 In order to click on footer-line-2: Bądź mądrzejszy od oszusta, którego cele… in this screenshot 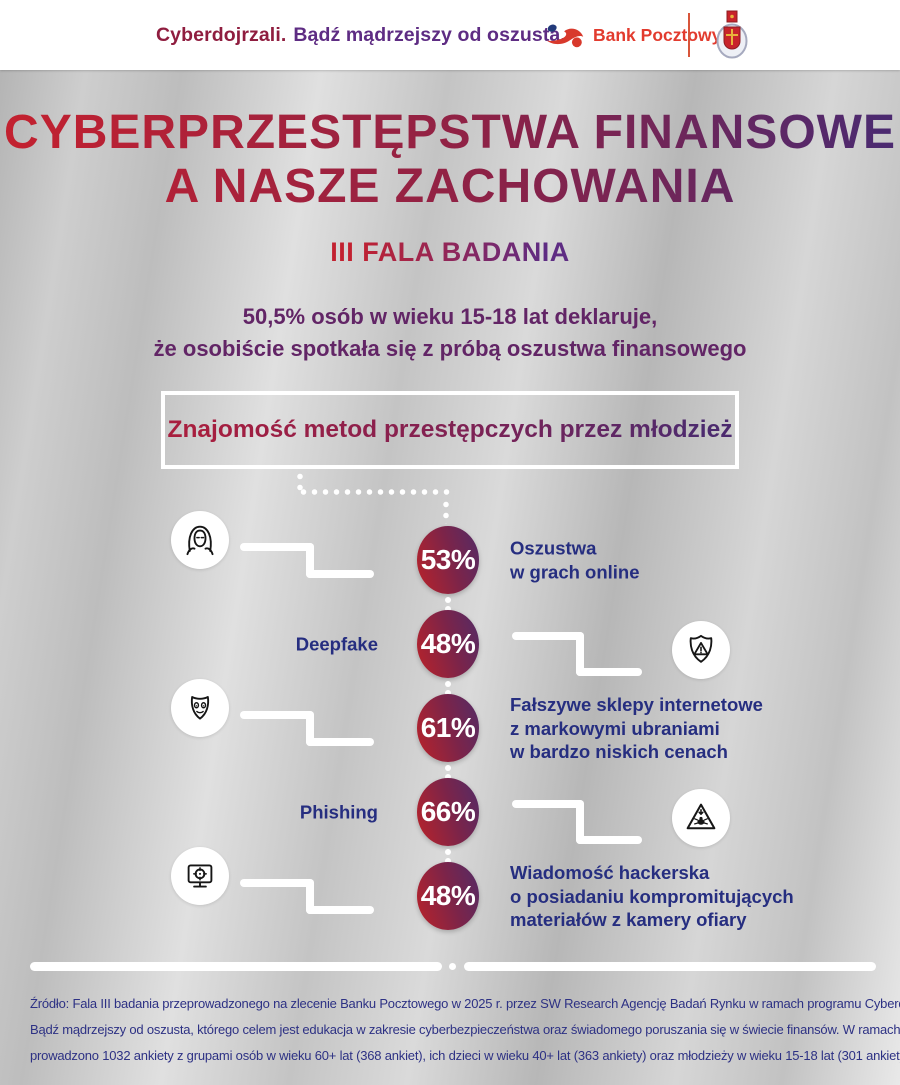, I will do `click(465, 1029)`.